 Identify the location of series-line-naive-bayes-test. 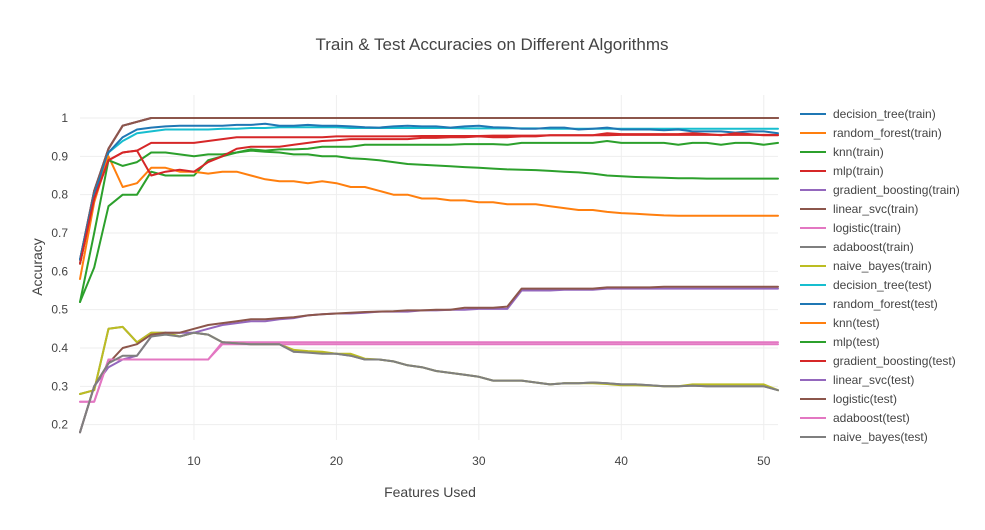
(429, 382).